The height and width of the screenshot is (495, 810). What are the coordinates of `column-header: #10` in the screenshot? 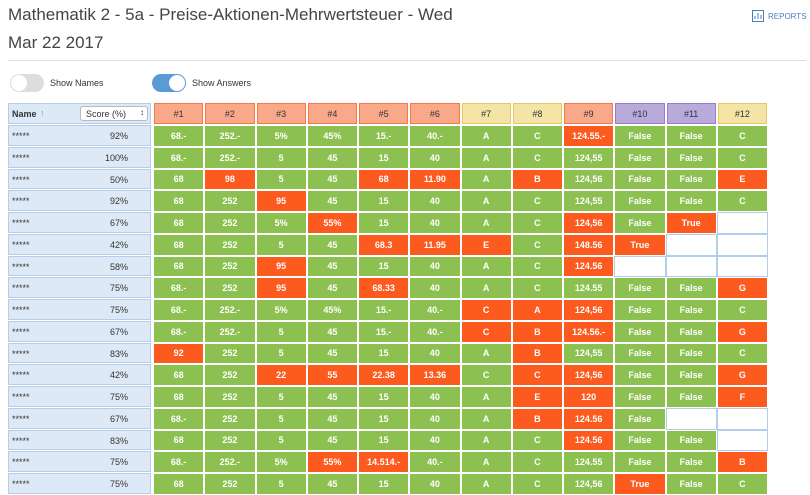 It's located at (640, 113).